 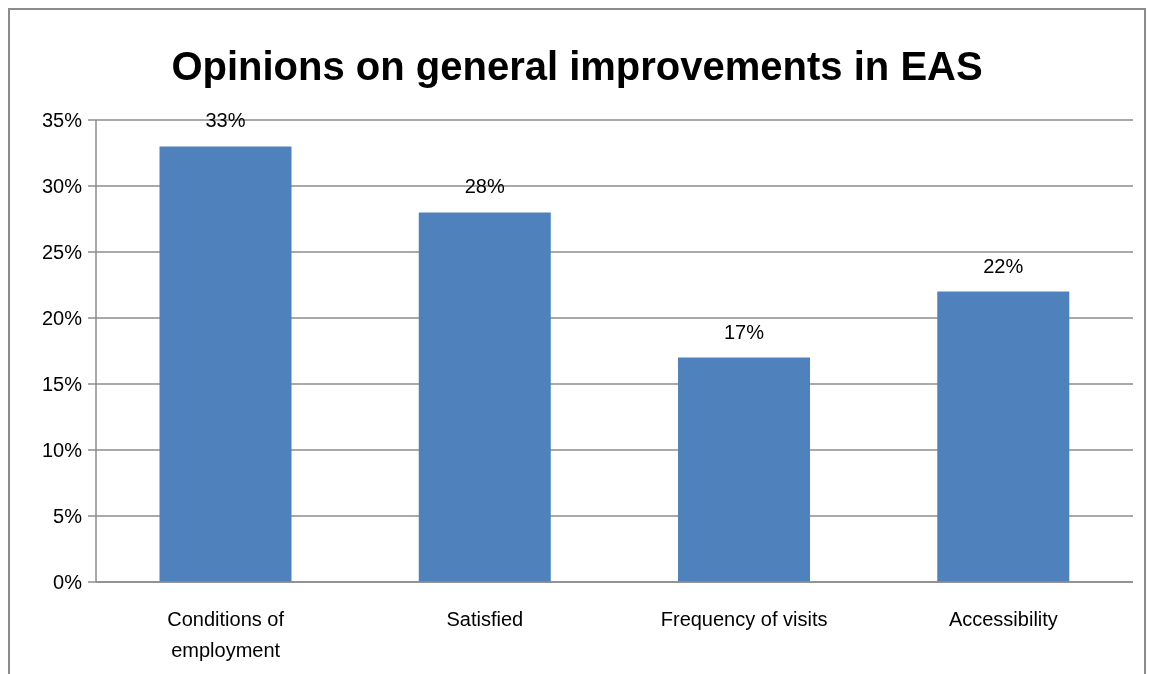 What do you see at coordinates (68, 582) in the screenshot?
I see `y-tick-label: 0%` at bounding box center [68, 582].